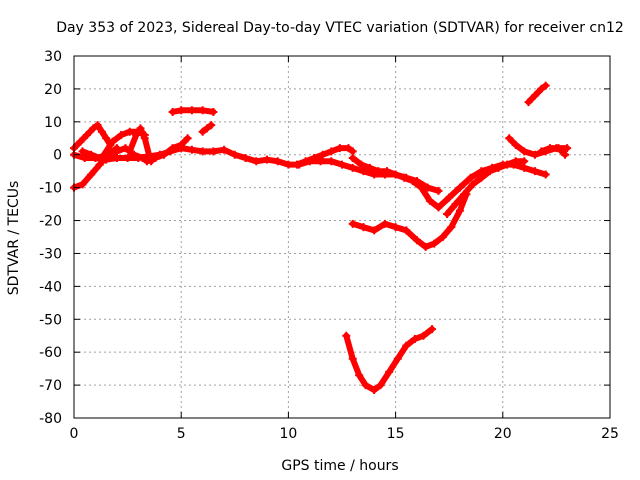  What do you see at coordinates (288, 434) in the screenshot?
I see `x-tick-label: 10` at bounding box center [288, 434].